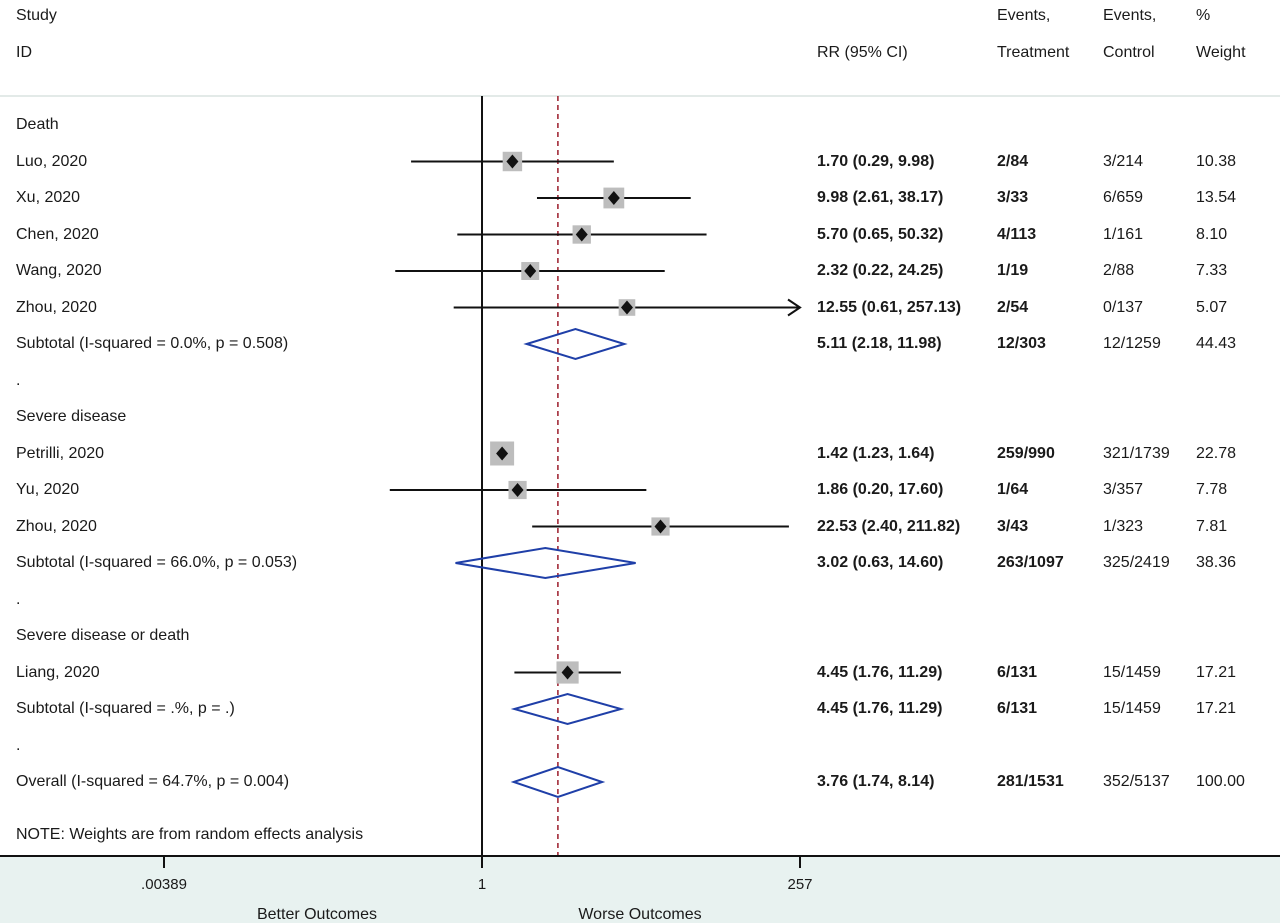  What do you see at coordinates (640, 96) in the screenshot?
I see `header-divider` at bounding box center [640, 96].